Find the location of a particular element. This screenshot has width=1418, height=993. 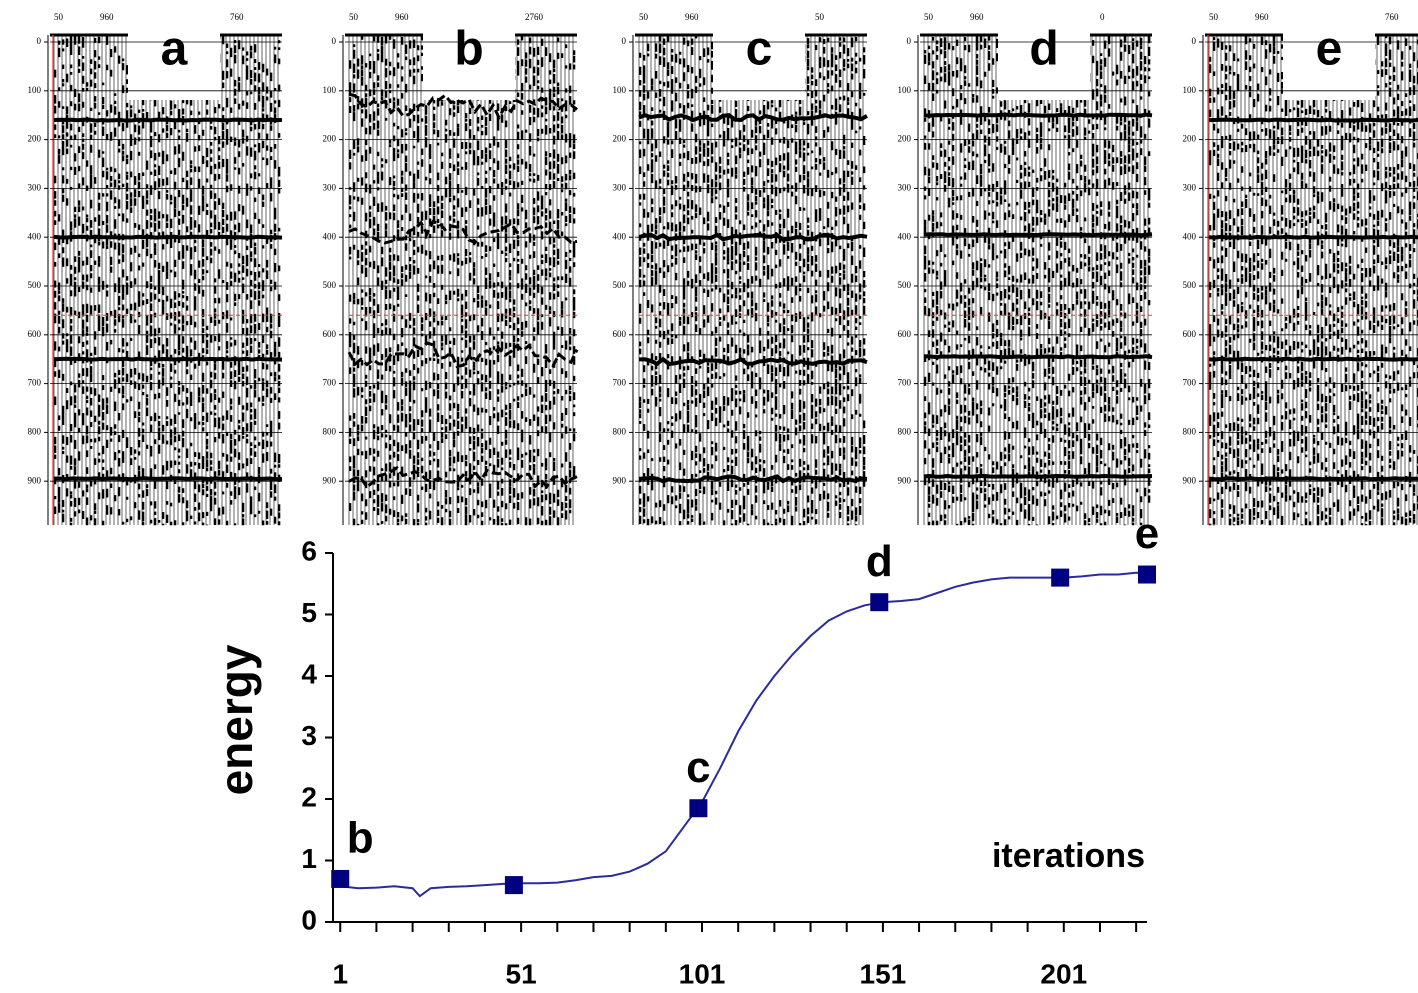

seismic-panel: 0 100 200 300 400 500 600 700 800 900 50 960 0 d is located at coordinates (1025, 269).